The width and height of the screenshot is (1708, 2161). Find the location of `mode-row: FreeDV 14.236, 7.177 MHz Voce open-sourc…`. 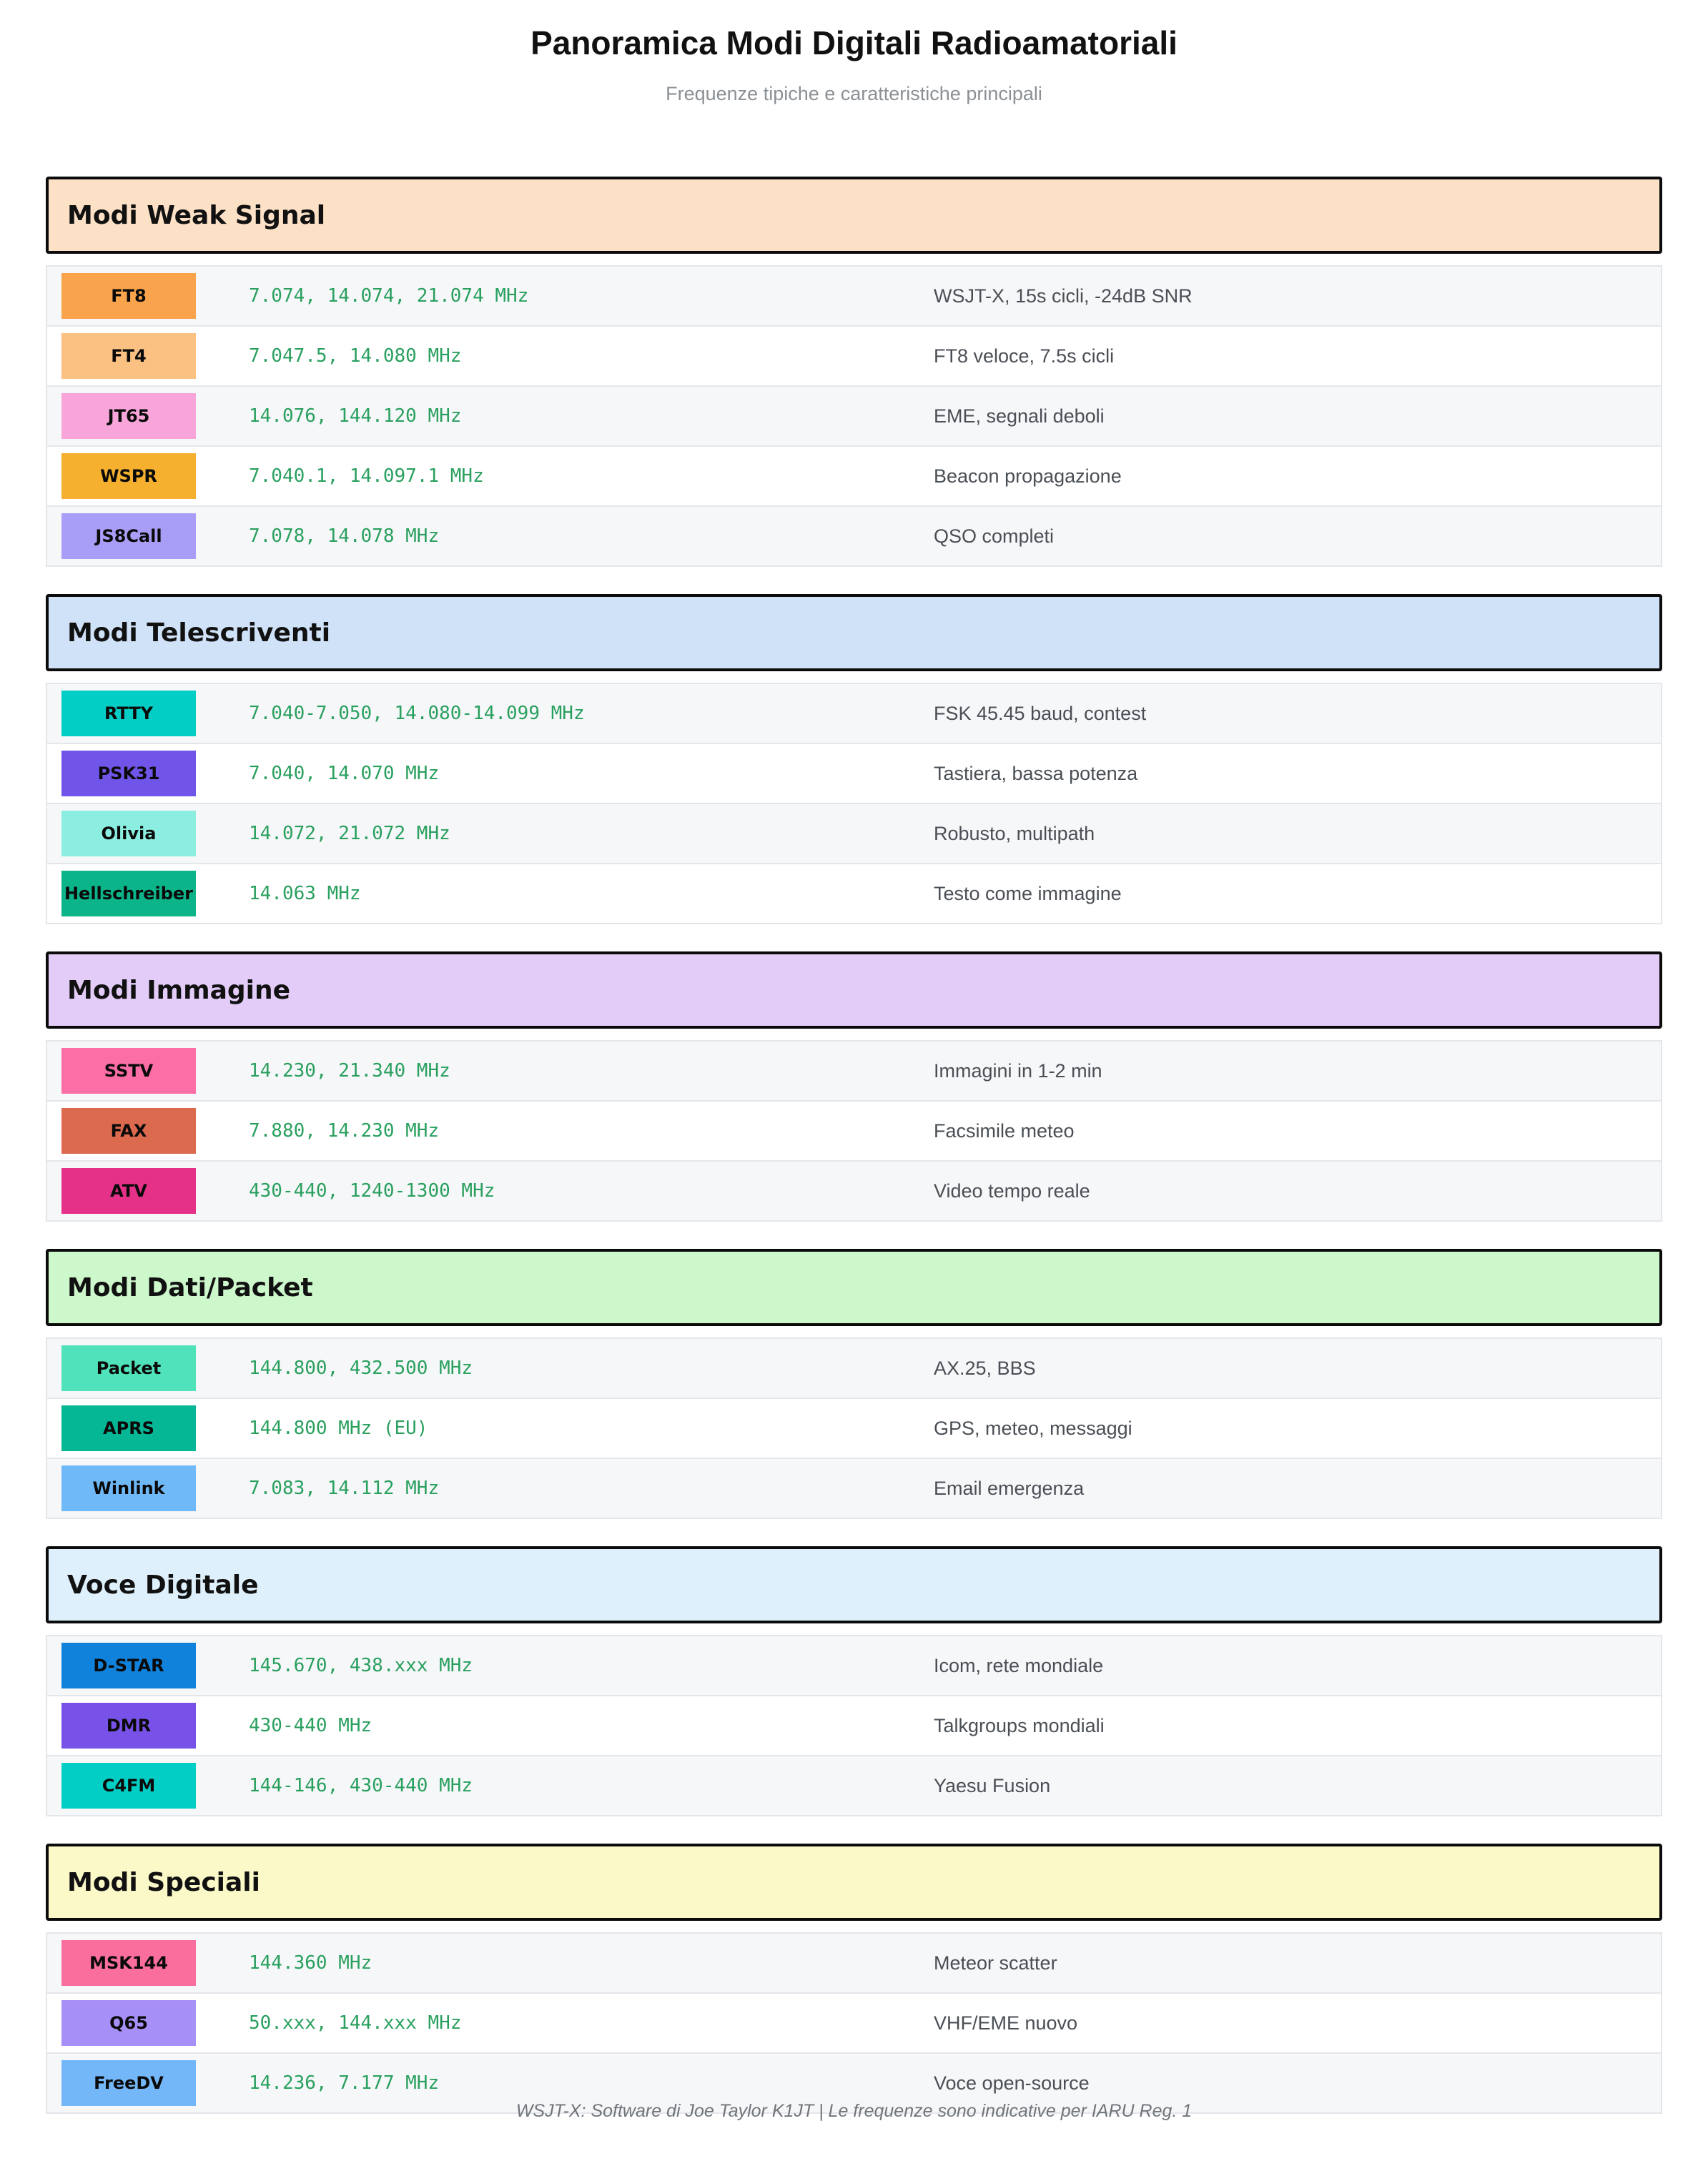

mode-row: FreeDV 14.236, 7.177 MHz Voce open-sourc… is located at coordinates (854, 2084).